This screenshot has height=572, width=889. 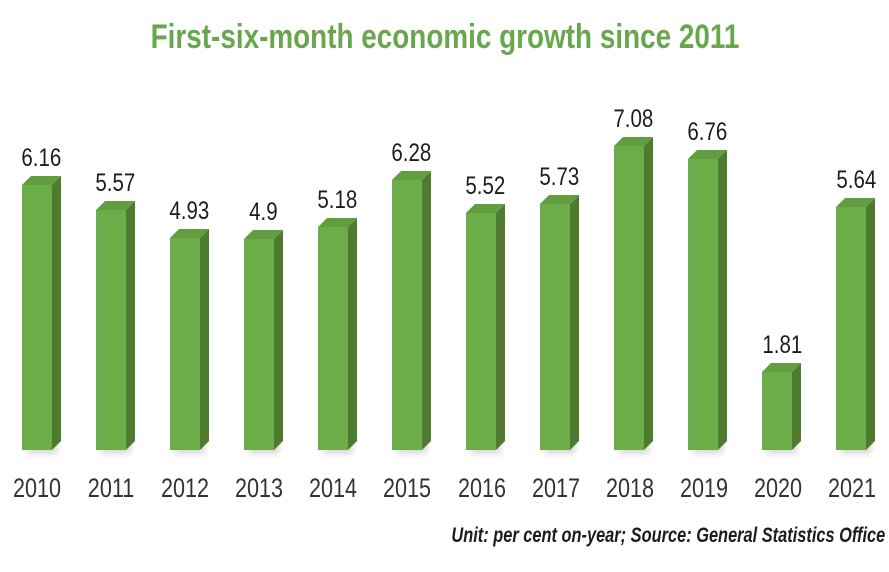 I want to click on x-axis-label: 2014, so click(x=333, y=477).